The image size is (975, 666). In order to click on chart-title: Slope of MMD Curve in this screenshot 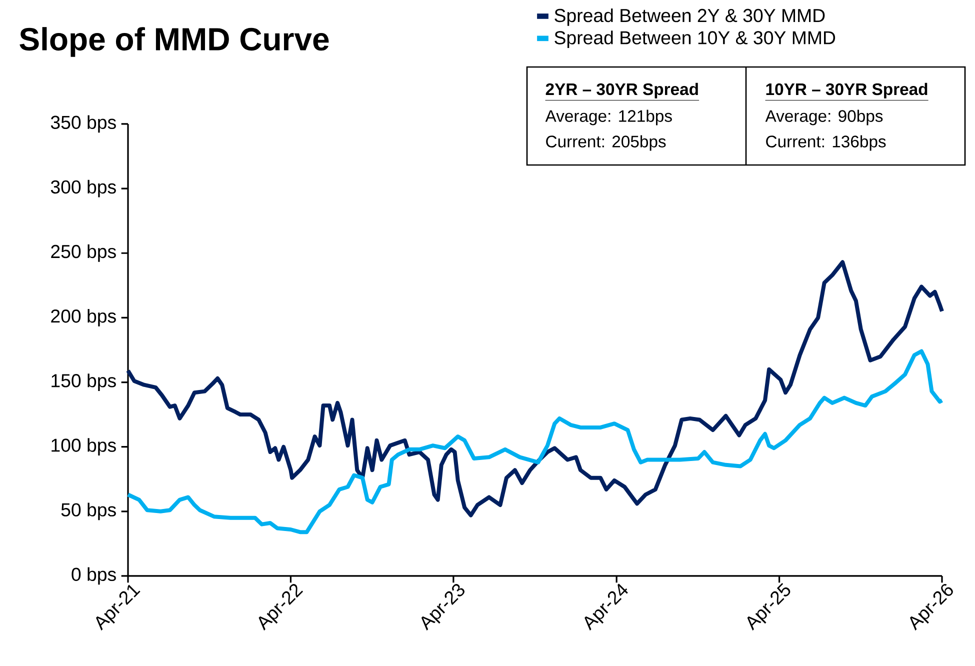, I will do `click(174, 42)`.